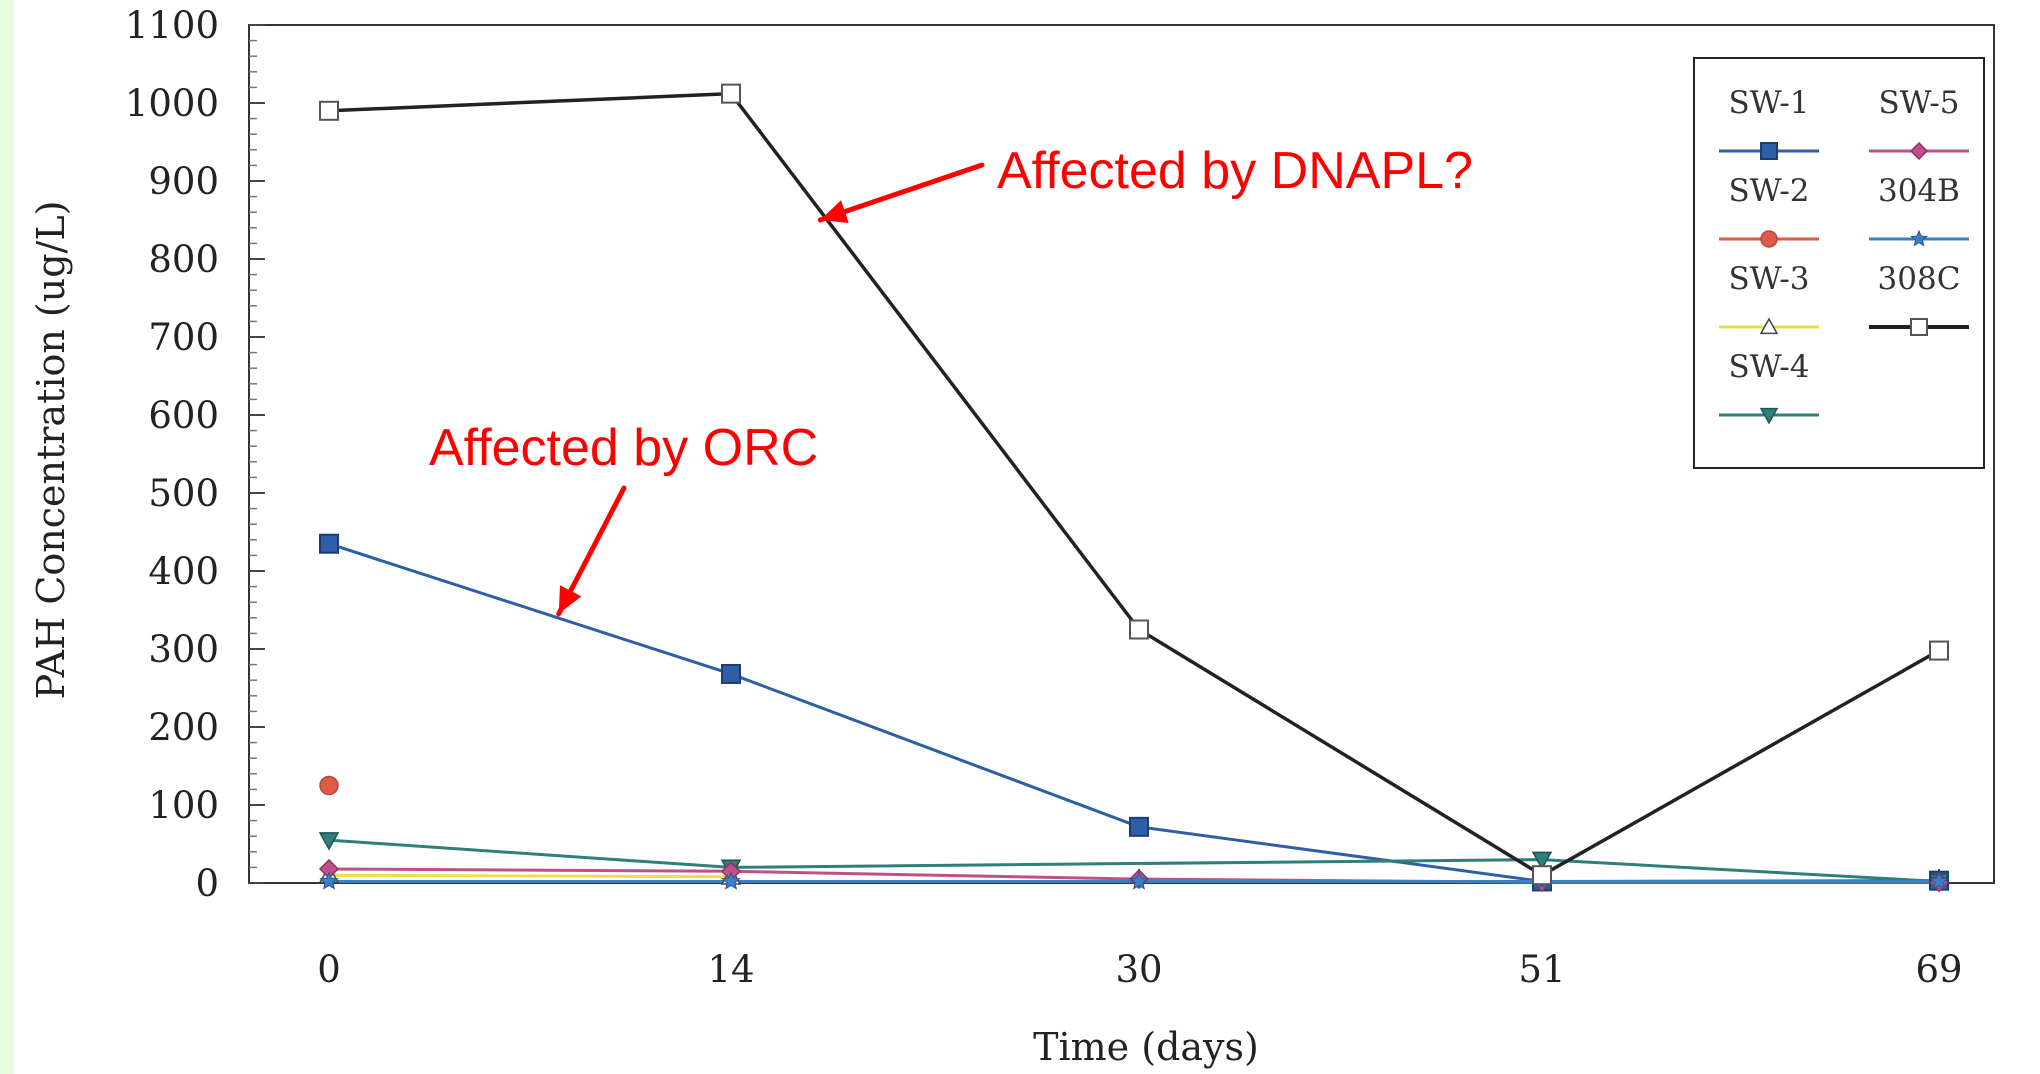 The height and width of the screenshot is (1074, 2040). What do you see at coordinates (183, 493) in the screenshot?
I see `y-tick-label: 500` at bounding box center [183, 493].